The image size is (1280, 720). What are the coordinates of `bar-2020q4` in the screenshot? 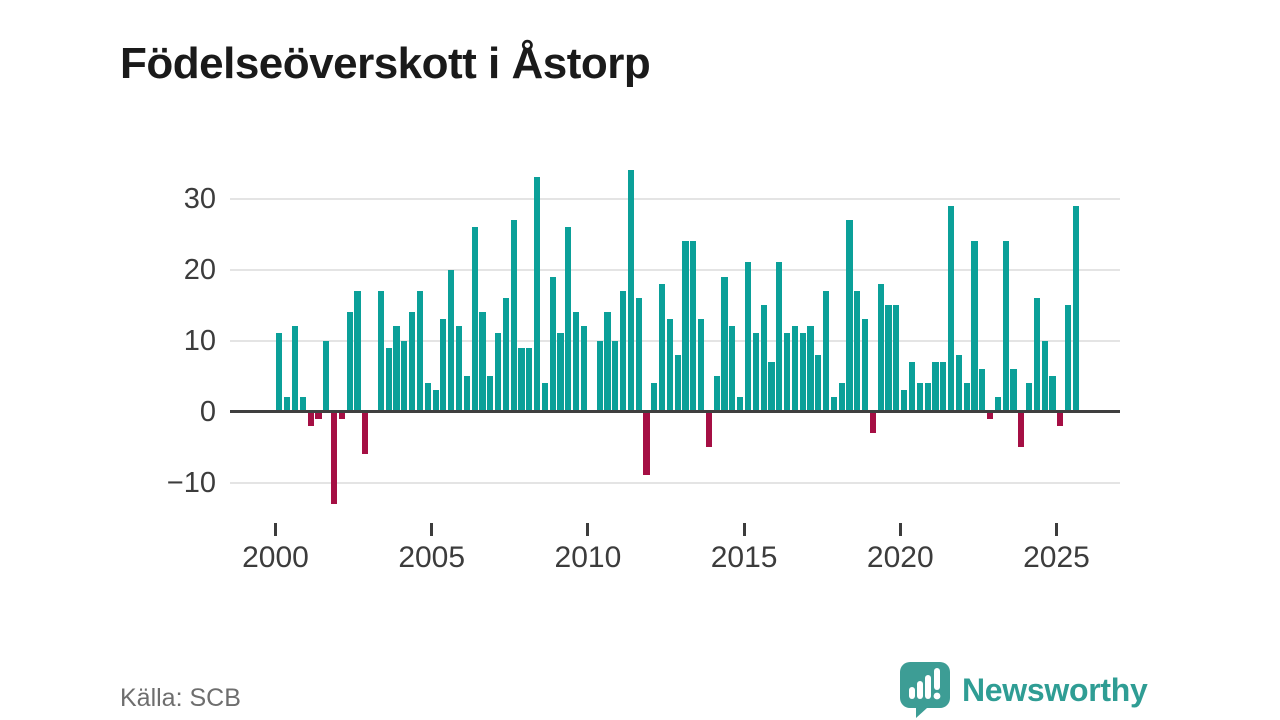 It's located at (927, 397).